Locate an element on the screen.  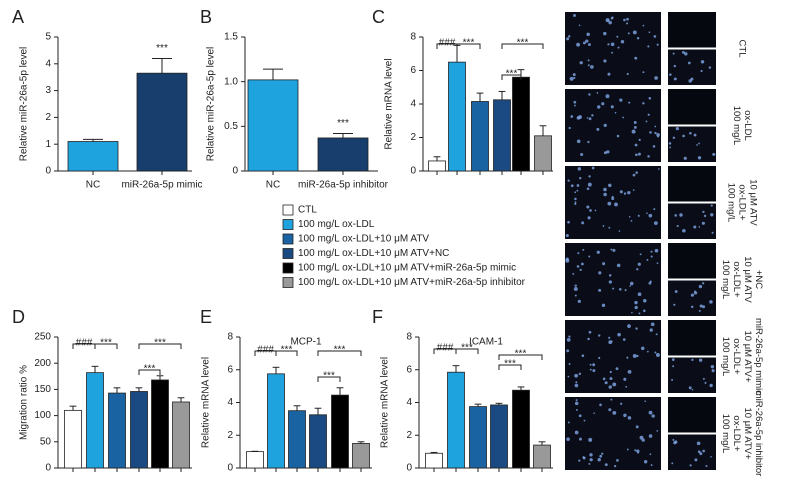
panel-label: F is located at coordinates (377, 317).